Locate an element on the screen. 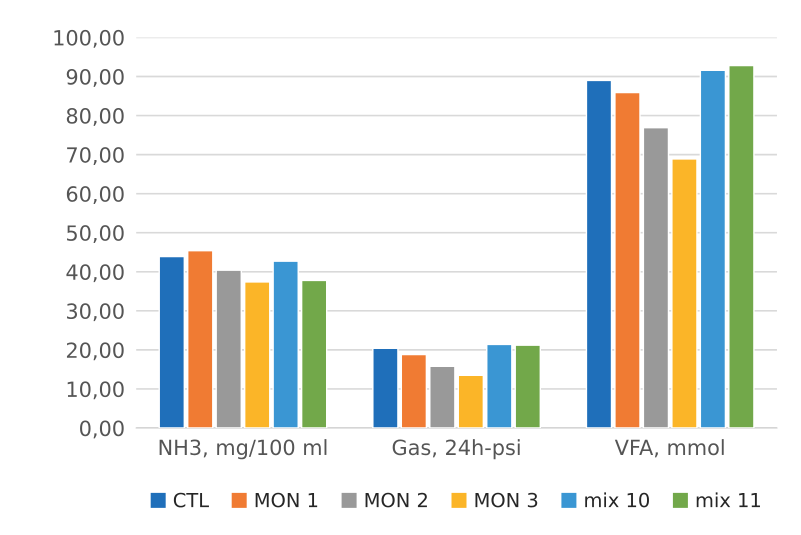  x-tick-label: NH3, mg/100 ml is located at coordinates (243, 449).